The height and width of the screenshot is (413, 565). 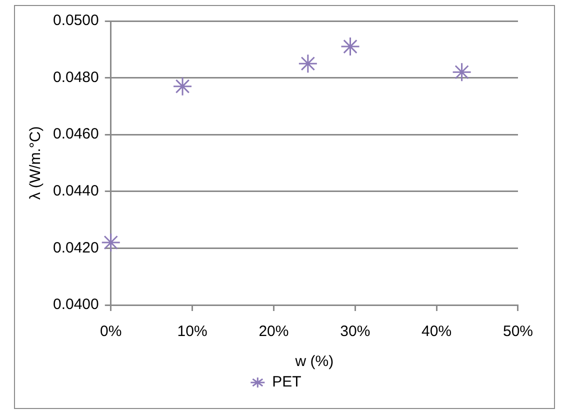 What do you see at coordinates (75, 134) in the screenshot?
I see `y-tick-label: 0.0460` at bounding box center [75, 134].